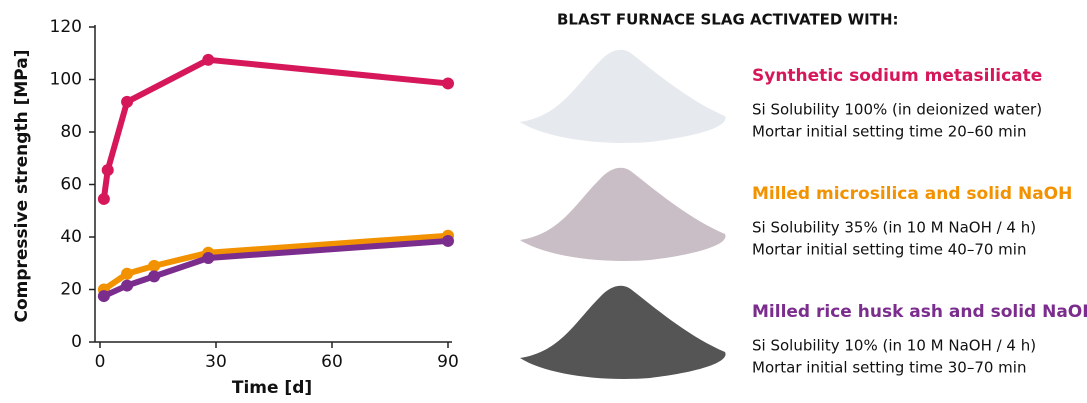 The height and width of the screenshot is (403, 1087). Describe the element at coordinates (889, 250) in the screenshot. I see `description-line: Mortar initial setting time 40–70 min` at that location.